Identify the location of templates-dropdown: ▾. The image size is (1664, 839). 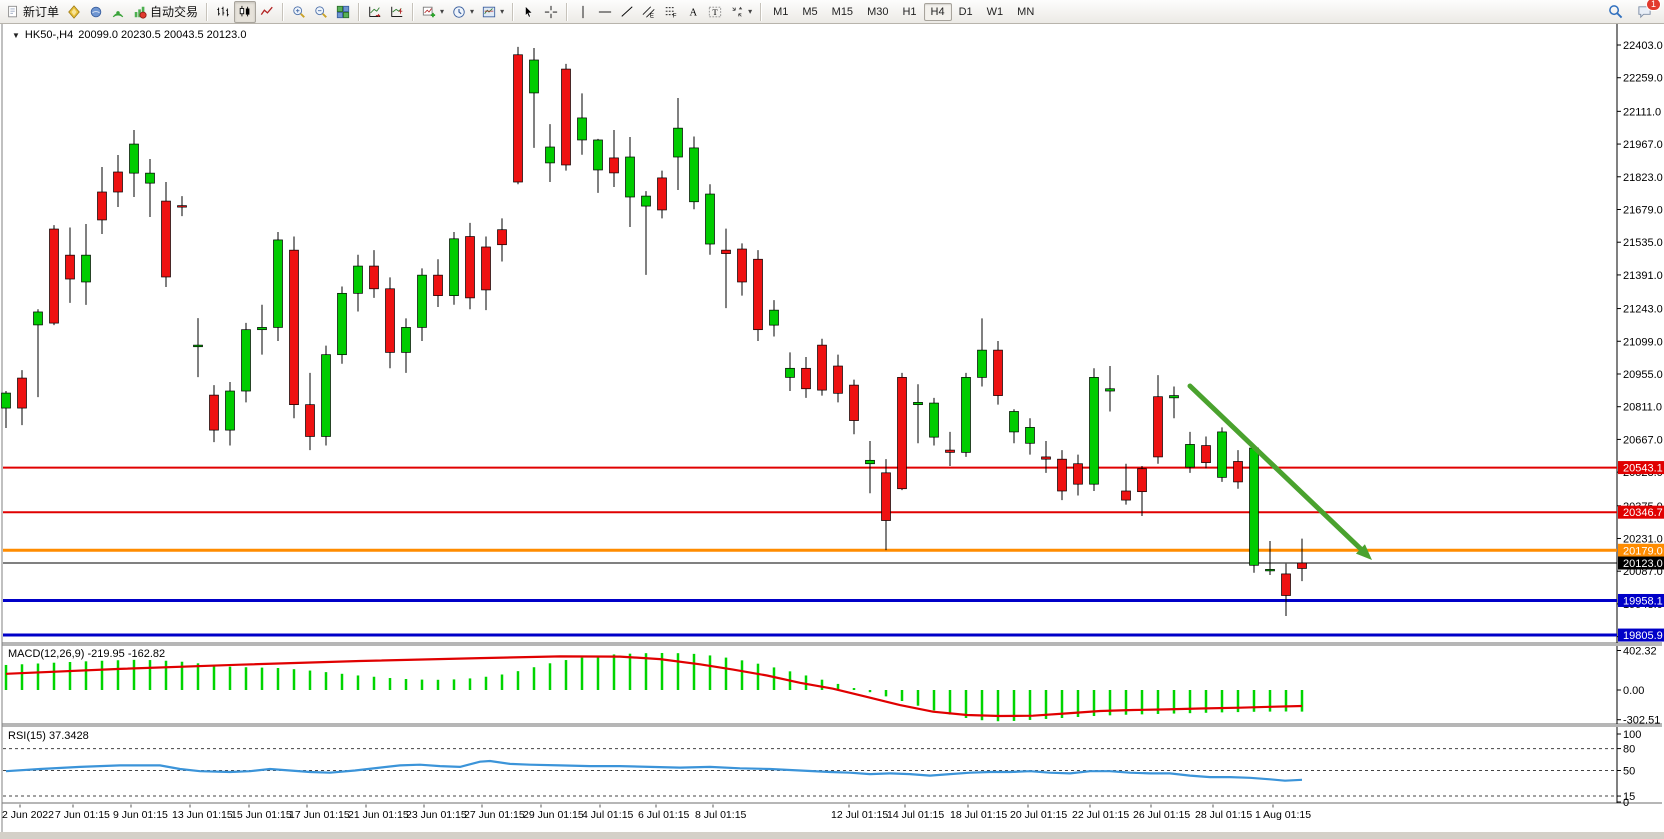
(493, 12).